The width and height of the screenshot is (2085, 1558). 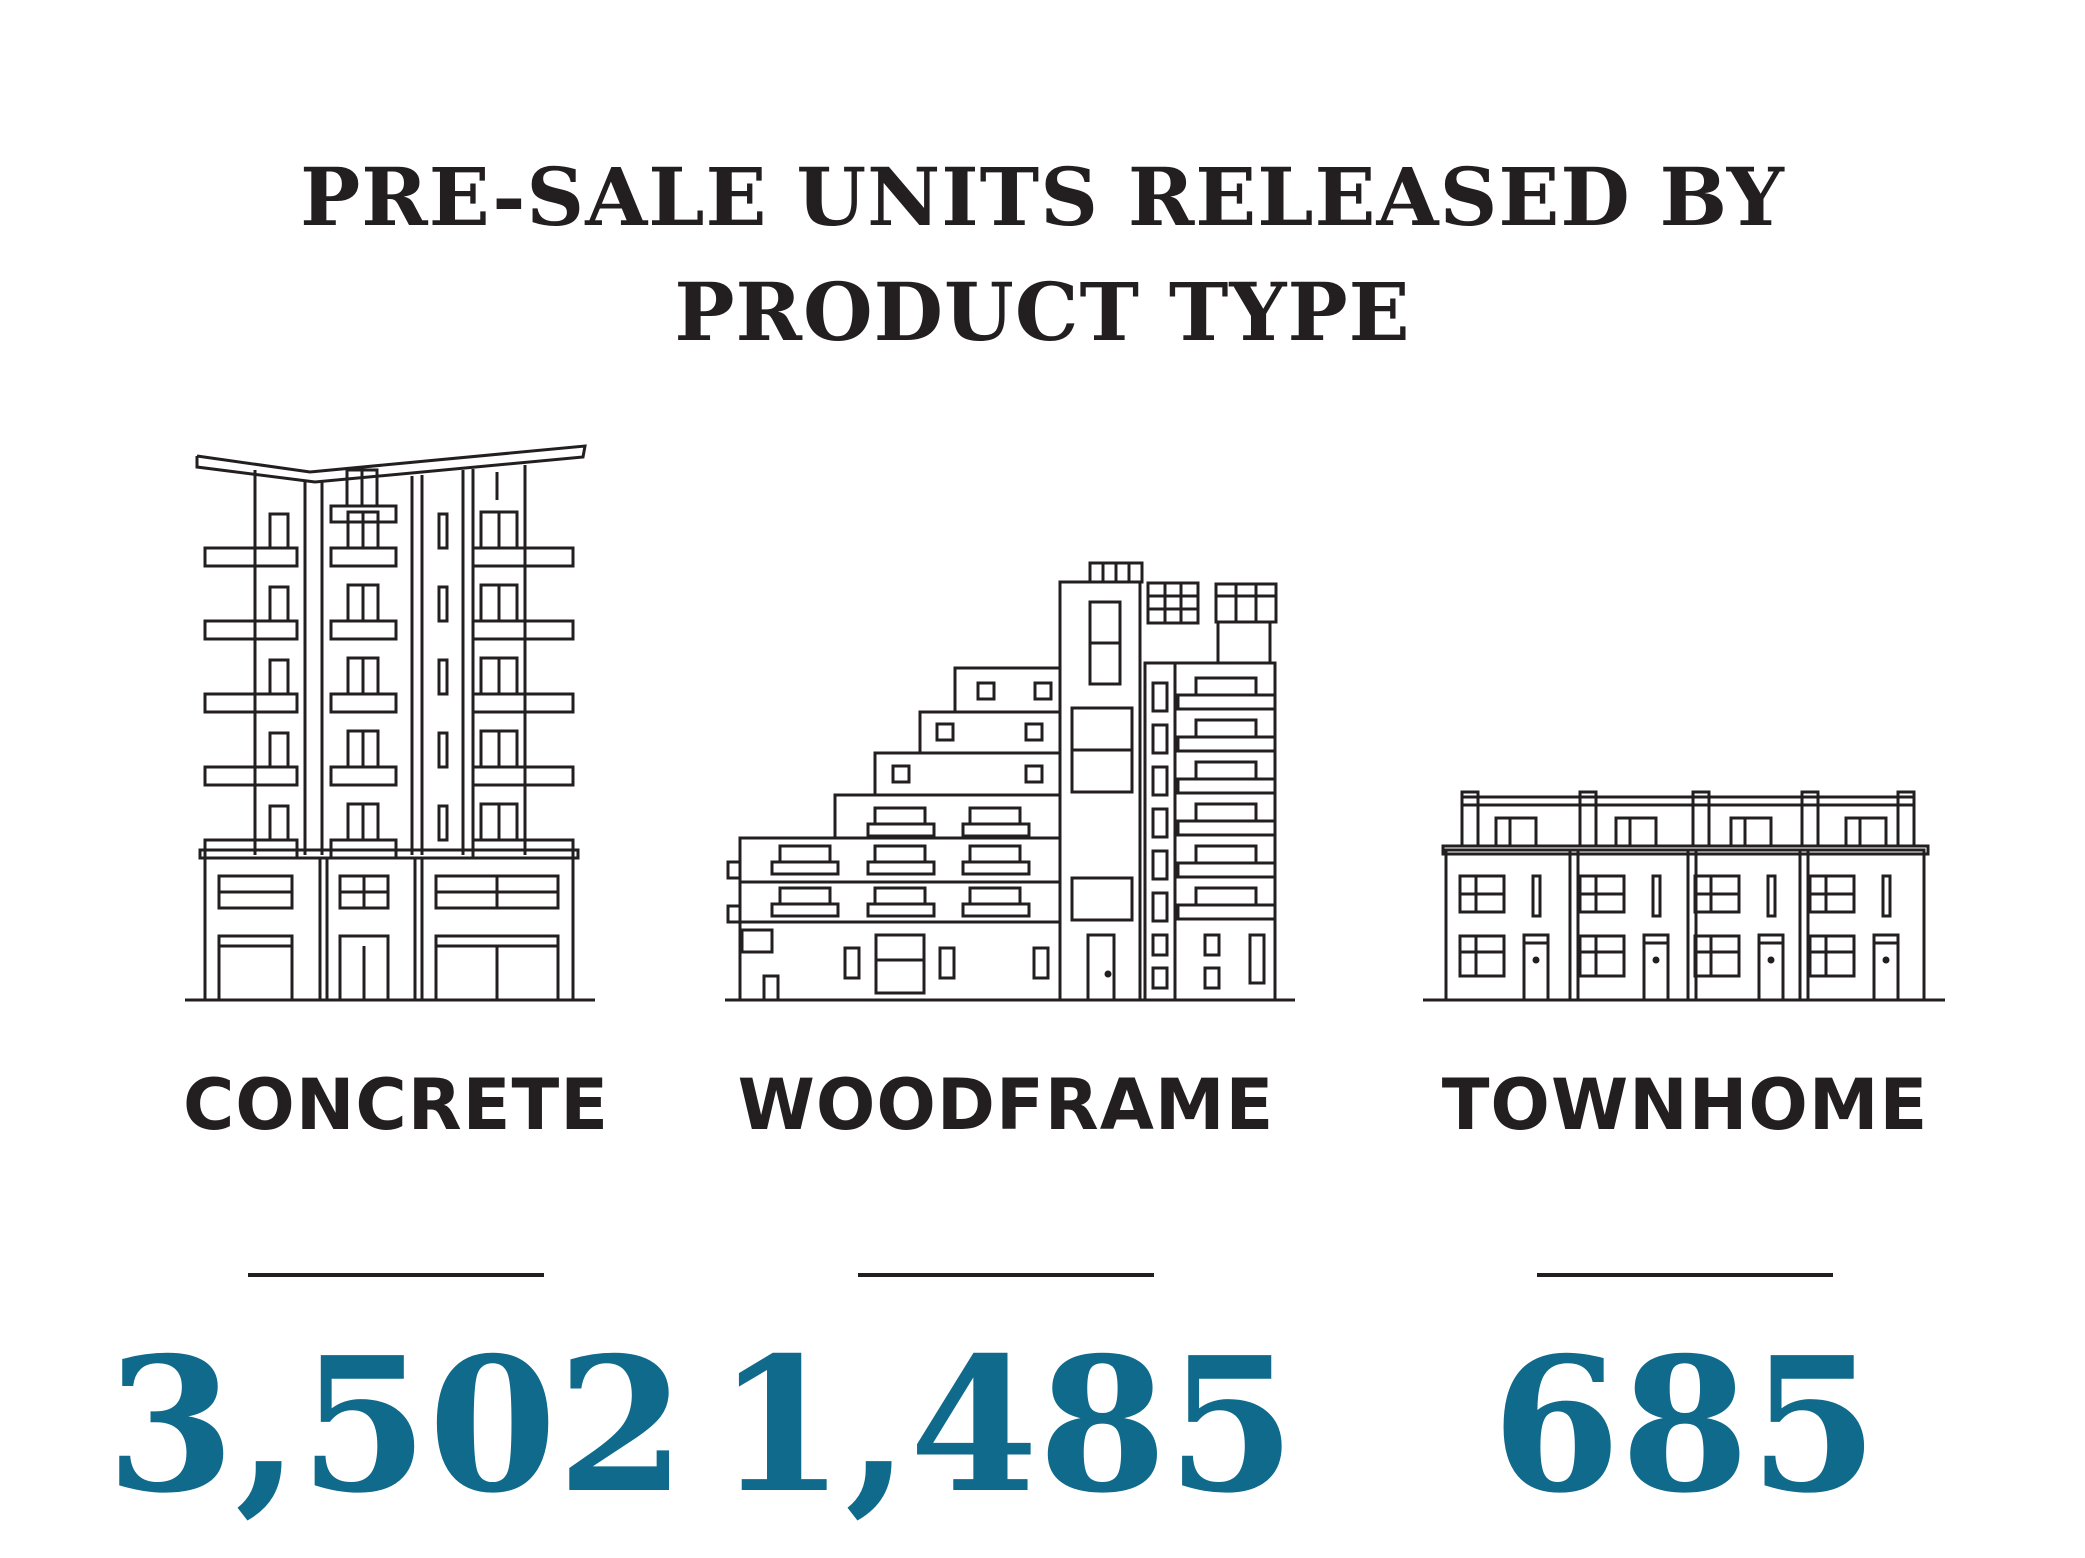 What do you see at coordinates (1006, 1425) in the screenshot?
I see `woodframe-value: 1,485` at bounding box center [1006, 1425].